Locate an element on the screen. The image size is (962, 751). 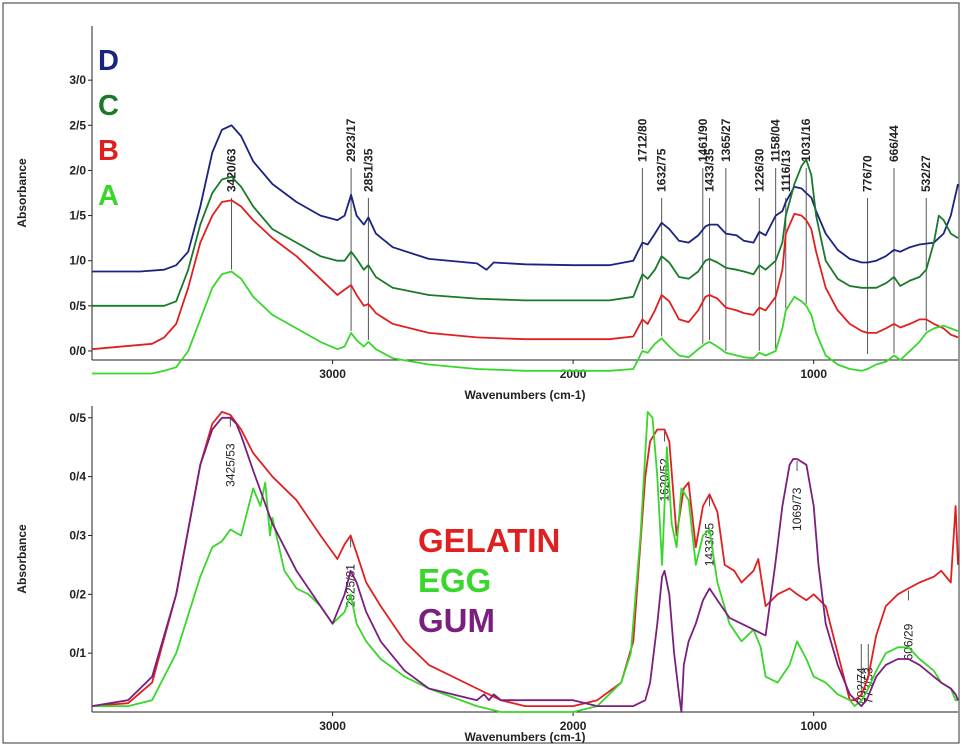
y-tick-label: 0/0 is located at coordinates (77, 351).